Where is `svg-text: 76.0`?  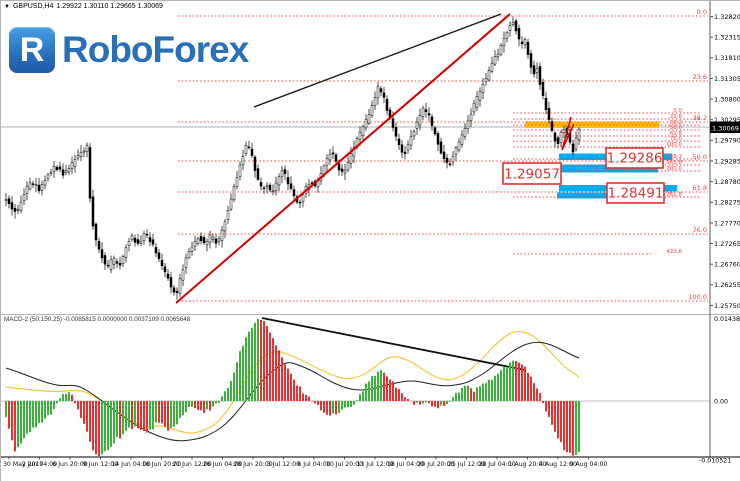
svg-text: 76.0 is located at coordinates (700, 230).